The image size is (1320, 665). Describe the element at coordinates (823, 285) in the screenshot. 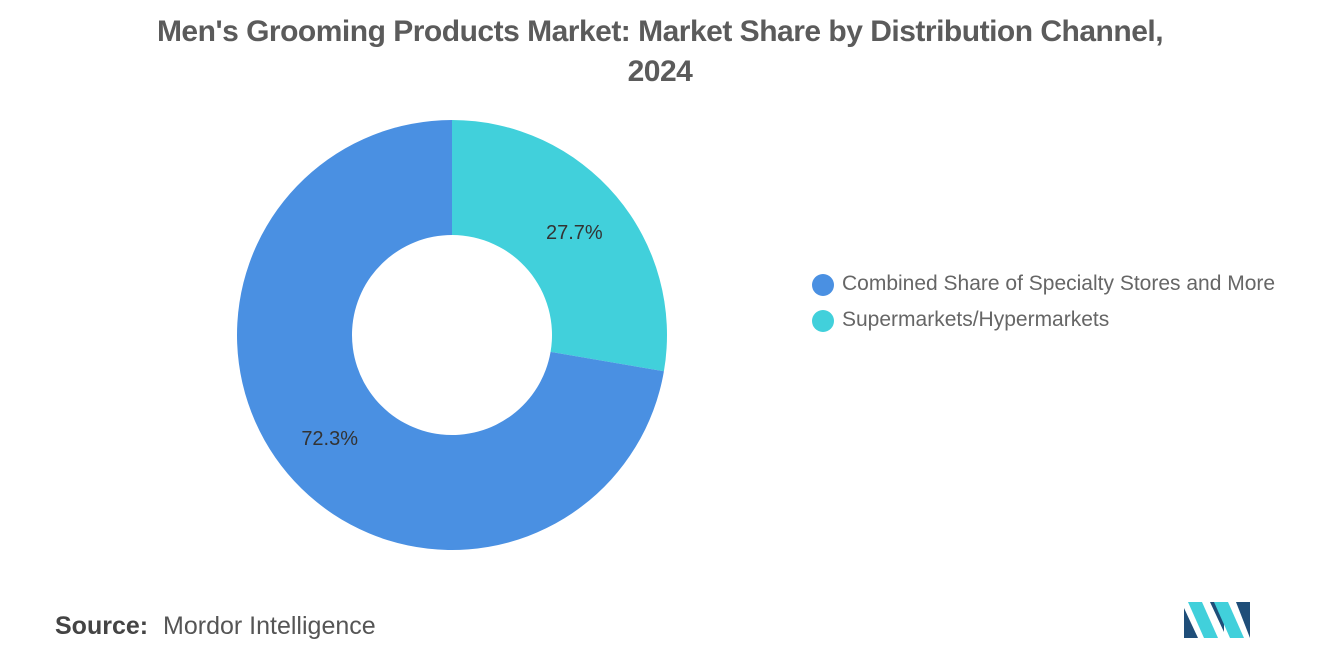

I see `legend-swatch-specialty-stores` at that location.